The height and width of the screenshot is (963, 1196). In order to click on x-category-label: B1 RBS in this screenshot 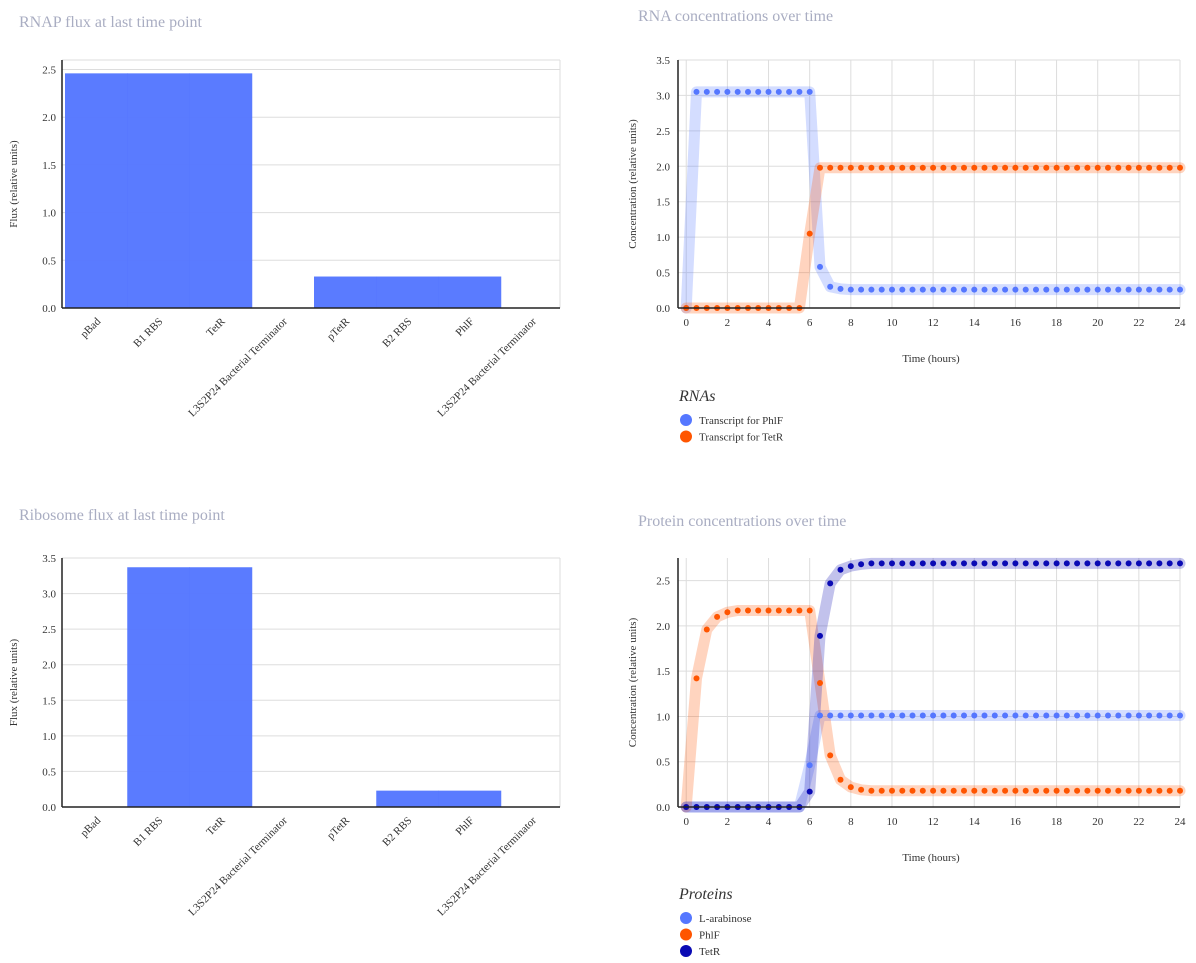, I will do `click(148, 333)`.